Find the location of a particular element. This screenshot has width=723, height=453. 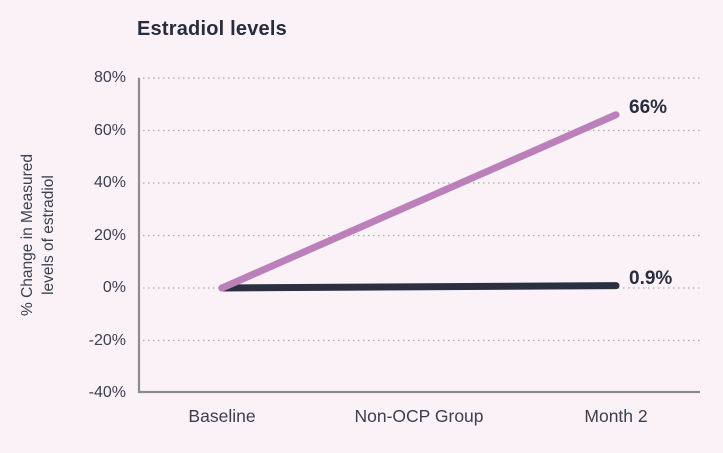

y-tick-label-0: 0% is located at coordinates (114, 287).